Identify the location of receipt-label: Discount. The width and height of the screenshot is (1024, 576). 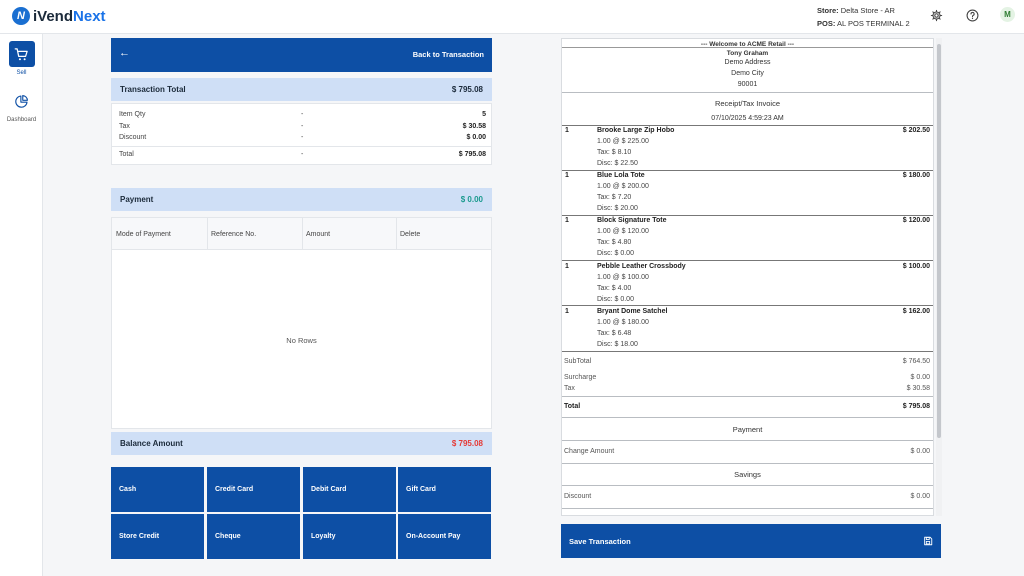
(578, 496).